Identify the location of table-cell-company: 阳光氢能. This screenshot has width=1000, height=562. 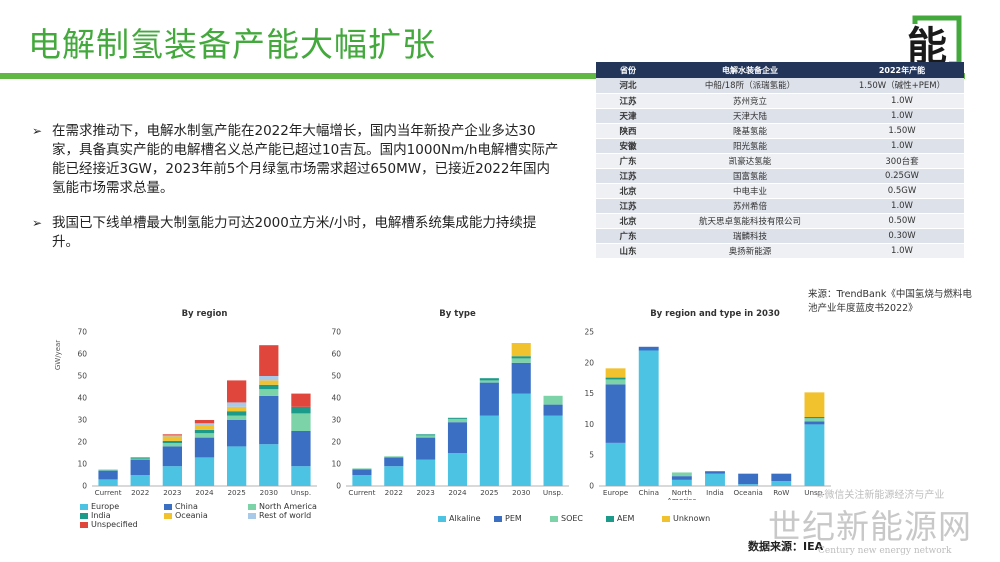
(750, 146).